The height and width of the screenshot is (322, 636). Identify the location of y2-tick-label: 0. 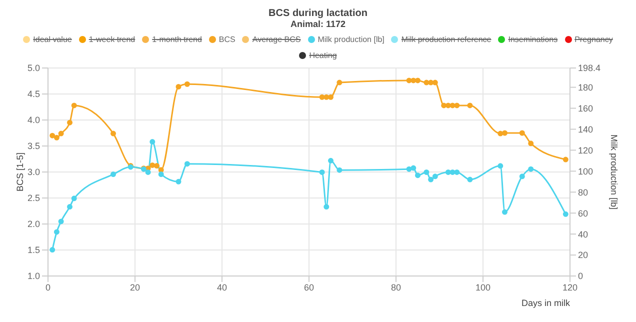
(581, 276).